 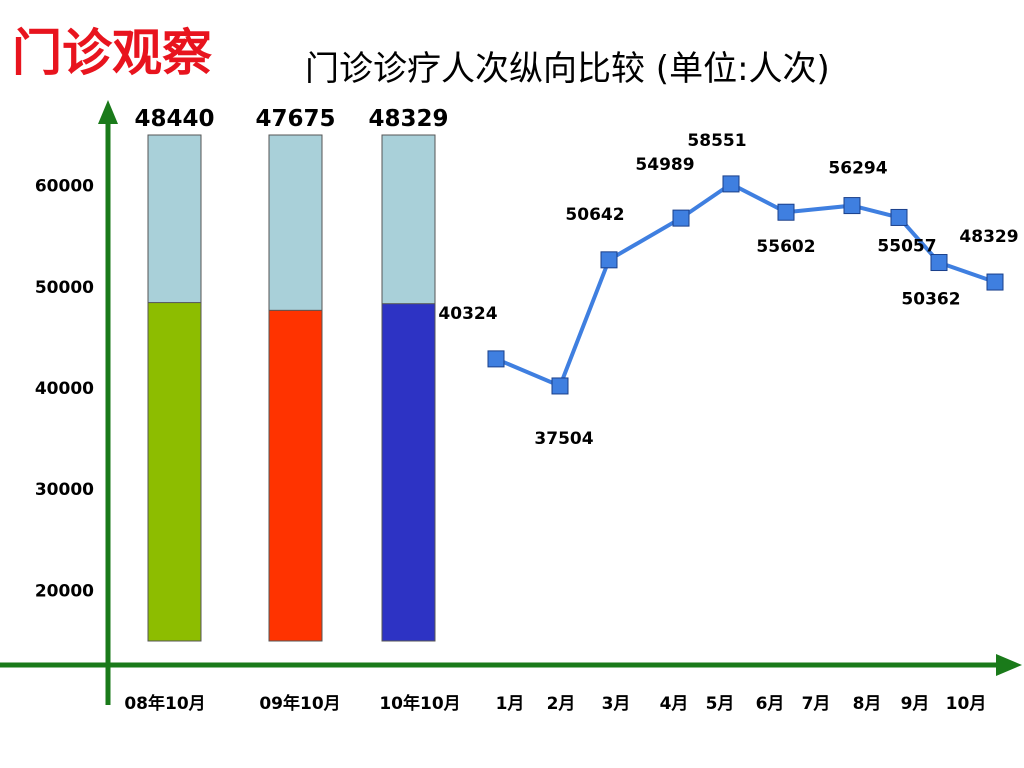 I want to click on page-title: 门诊观察, so click(x=112, y=53).